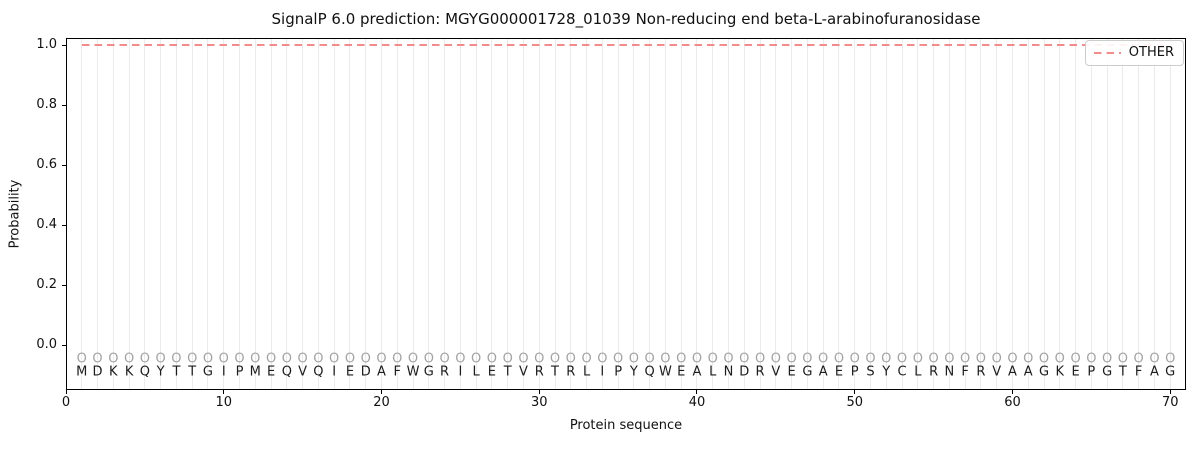 The width and height of the screenshot is (1200, 450). What do you see at coordinates (1170, 402) in the screenshot?
I see `x-tick-label: 70` at bounding box center [1170, 402].